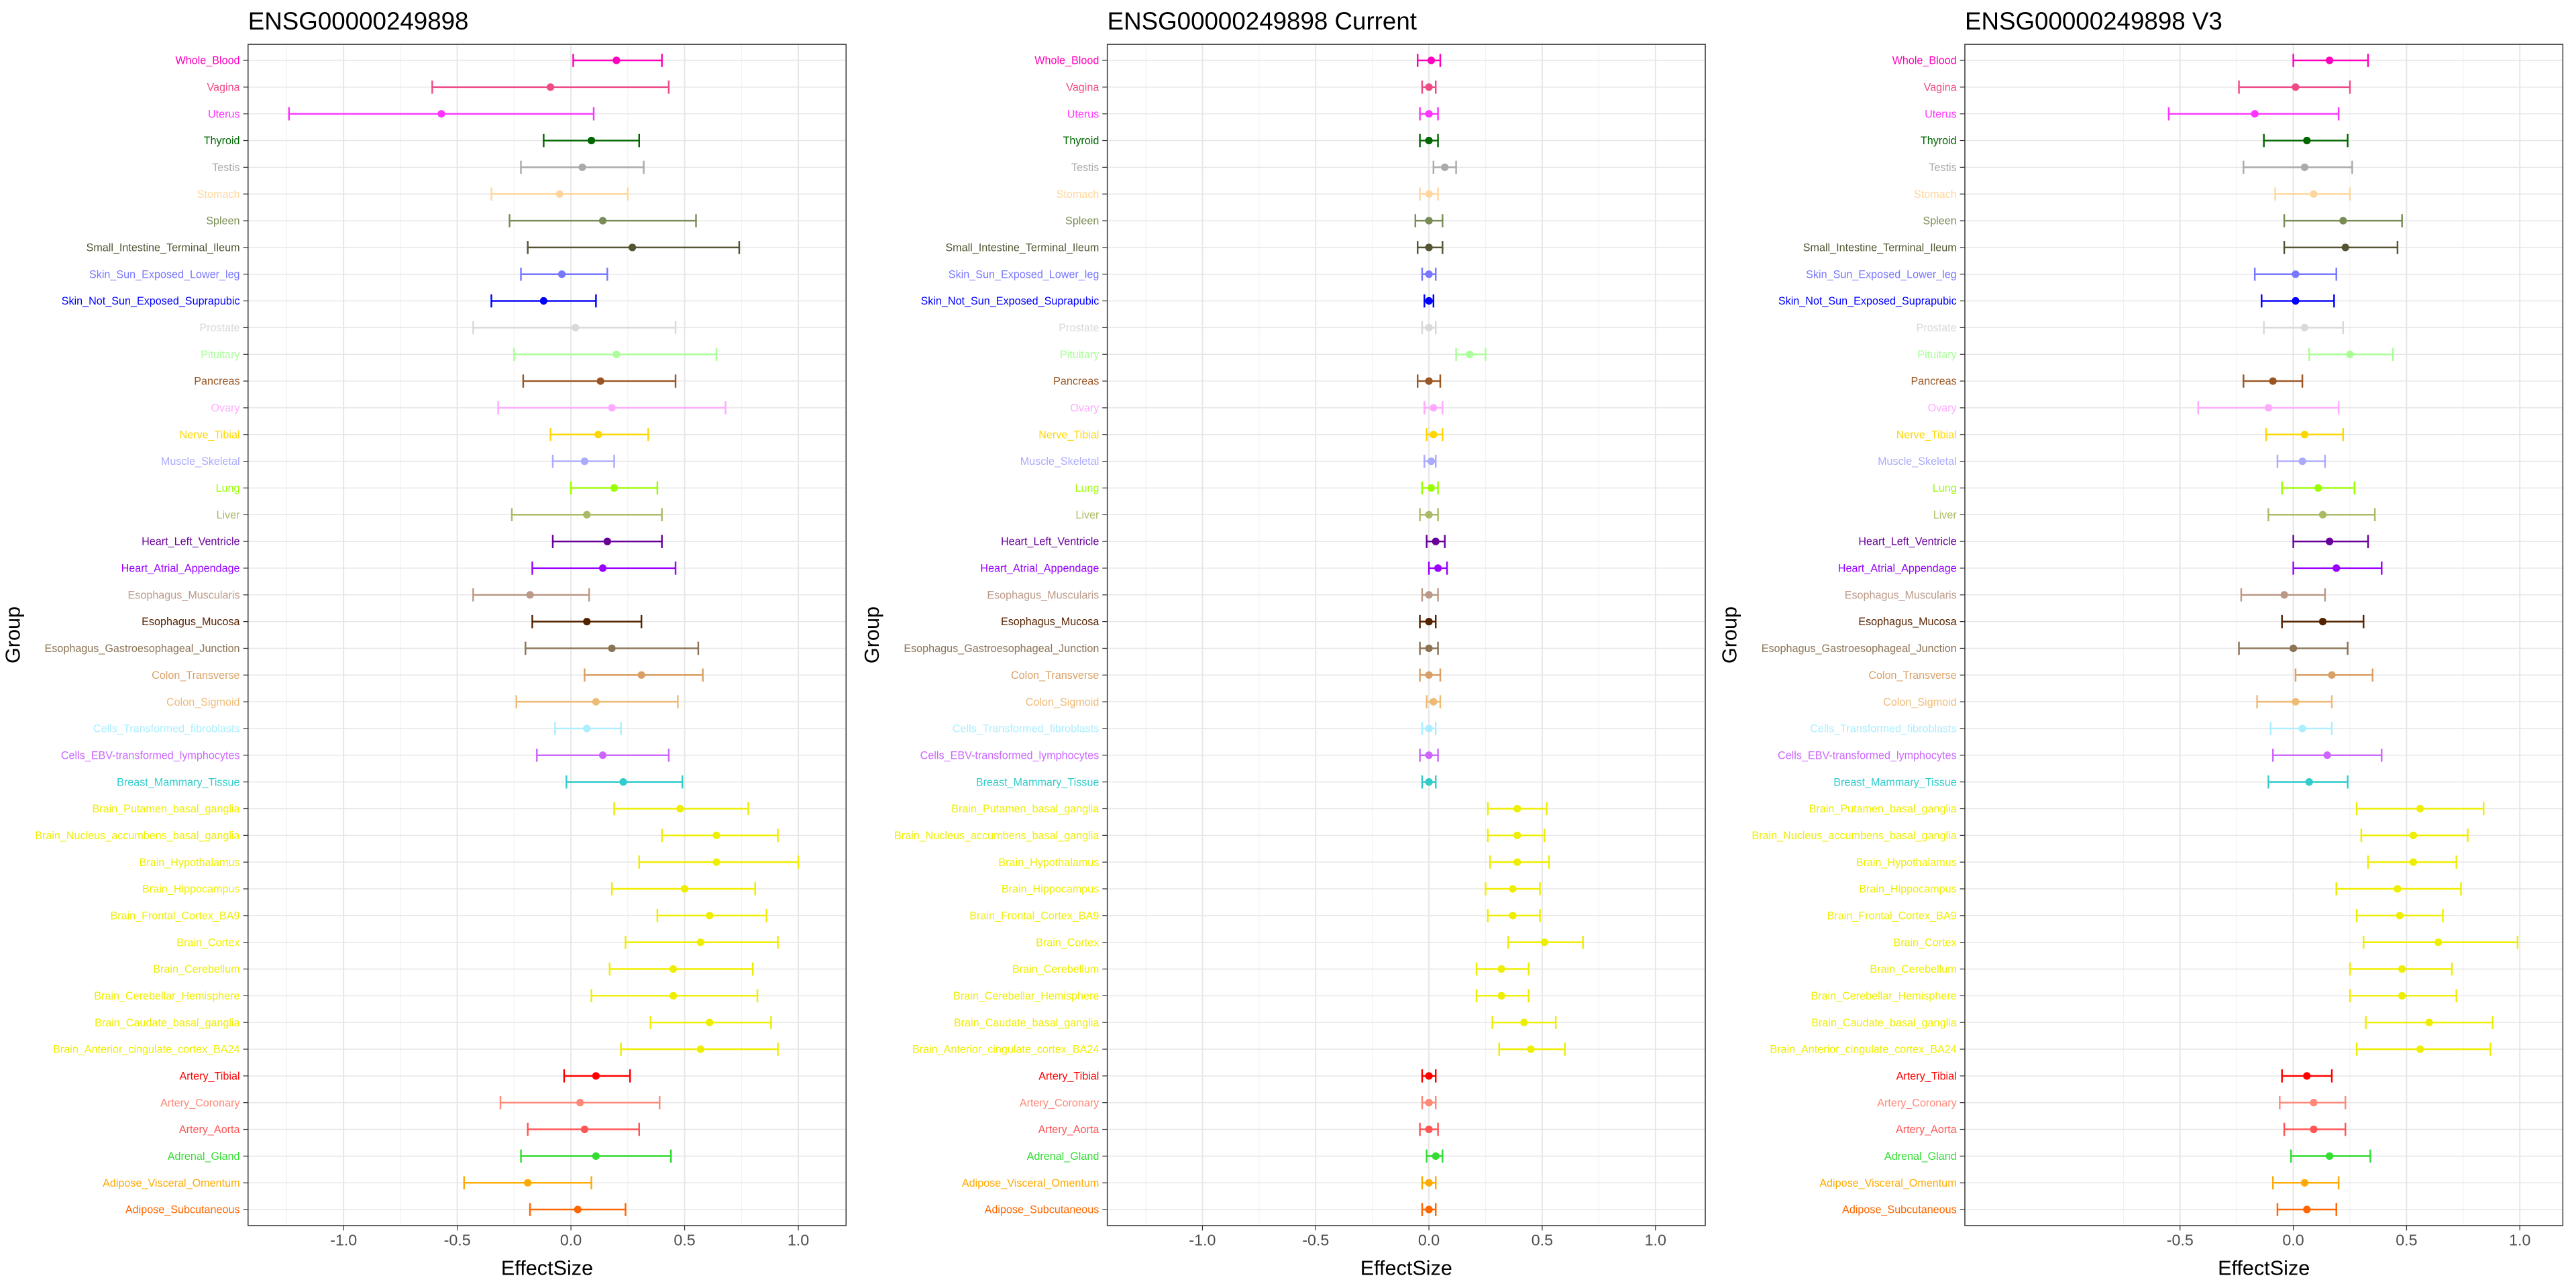 This screenshot has width=2576, height=1288. I want to click on y-tick-label: Esophagus_Gastroesophageal_Junction, so click(142, 649).